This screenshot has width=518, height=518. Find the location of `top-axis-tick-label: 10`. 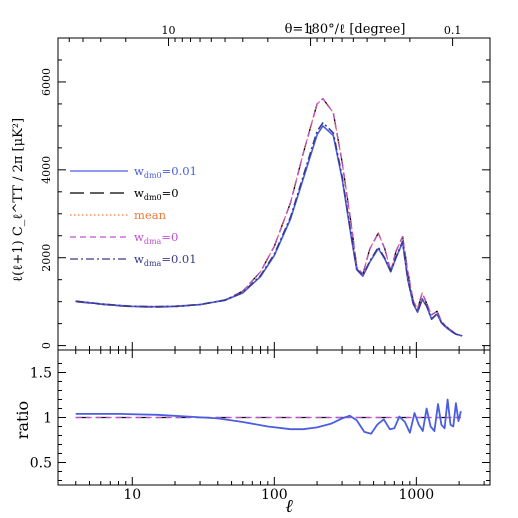

top-axis-tick-label: 10 is located at coordinates (169, 30).